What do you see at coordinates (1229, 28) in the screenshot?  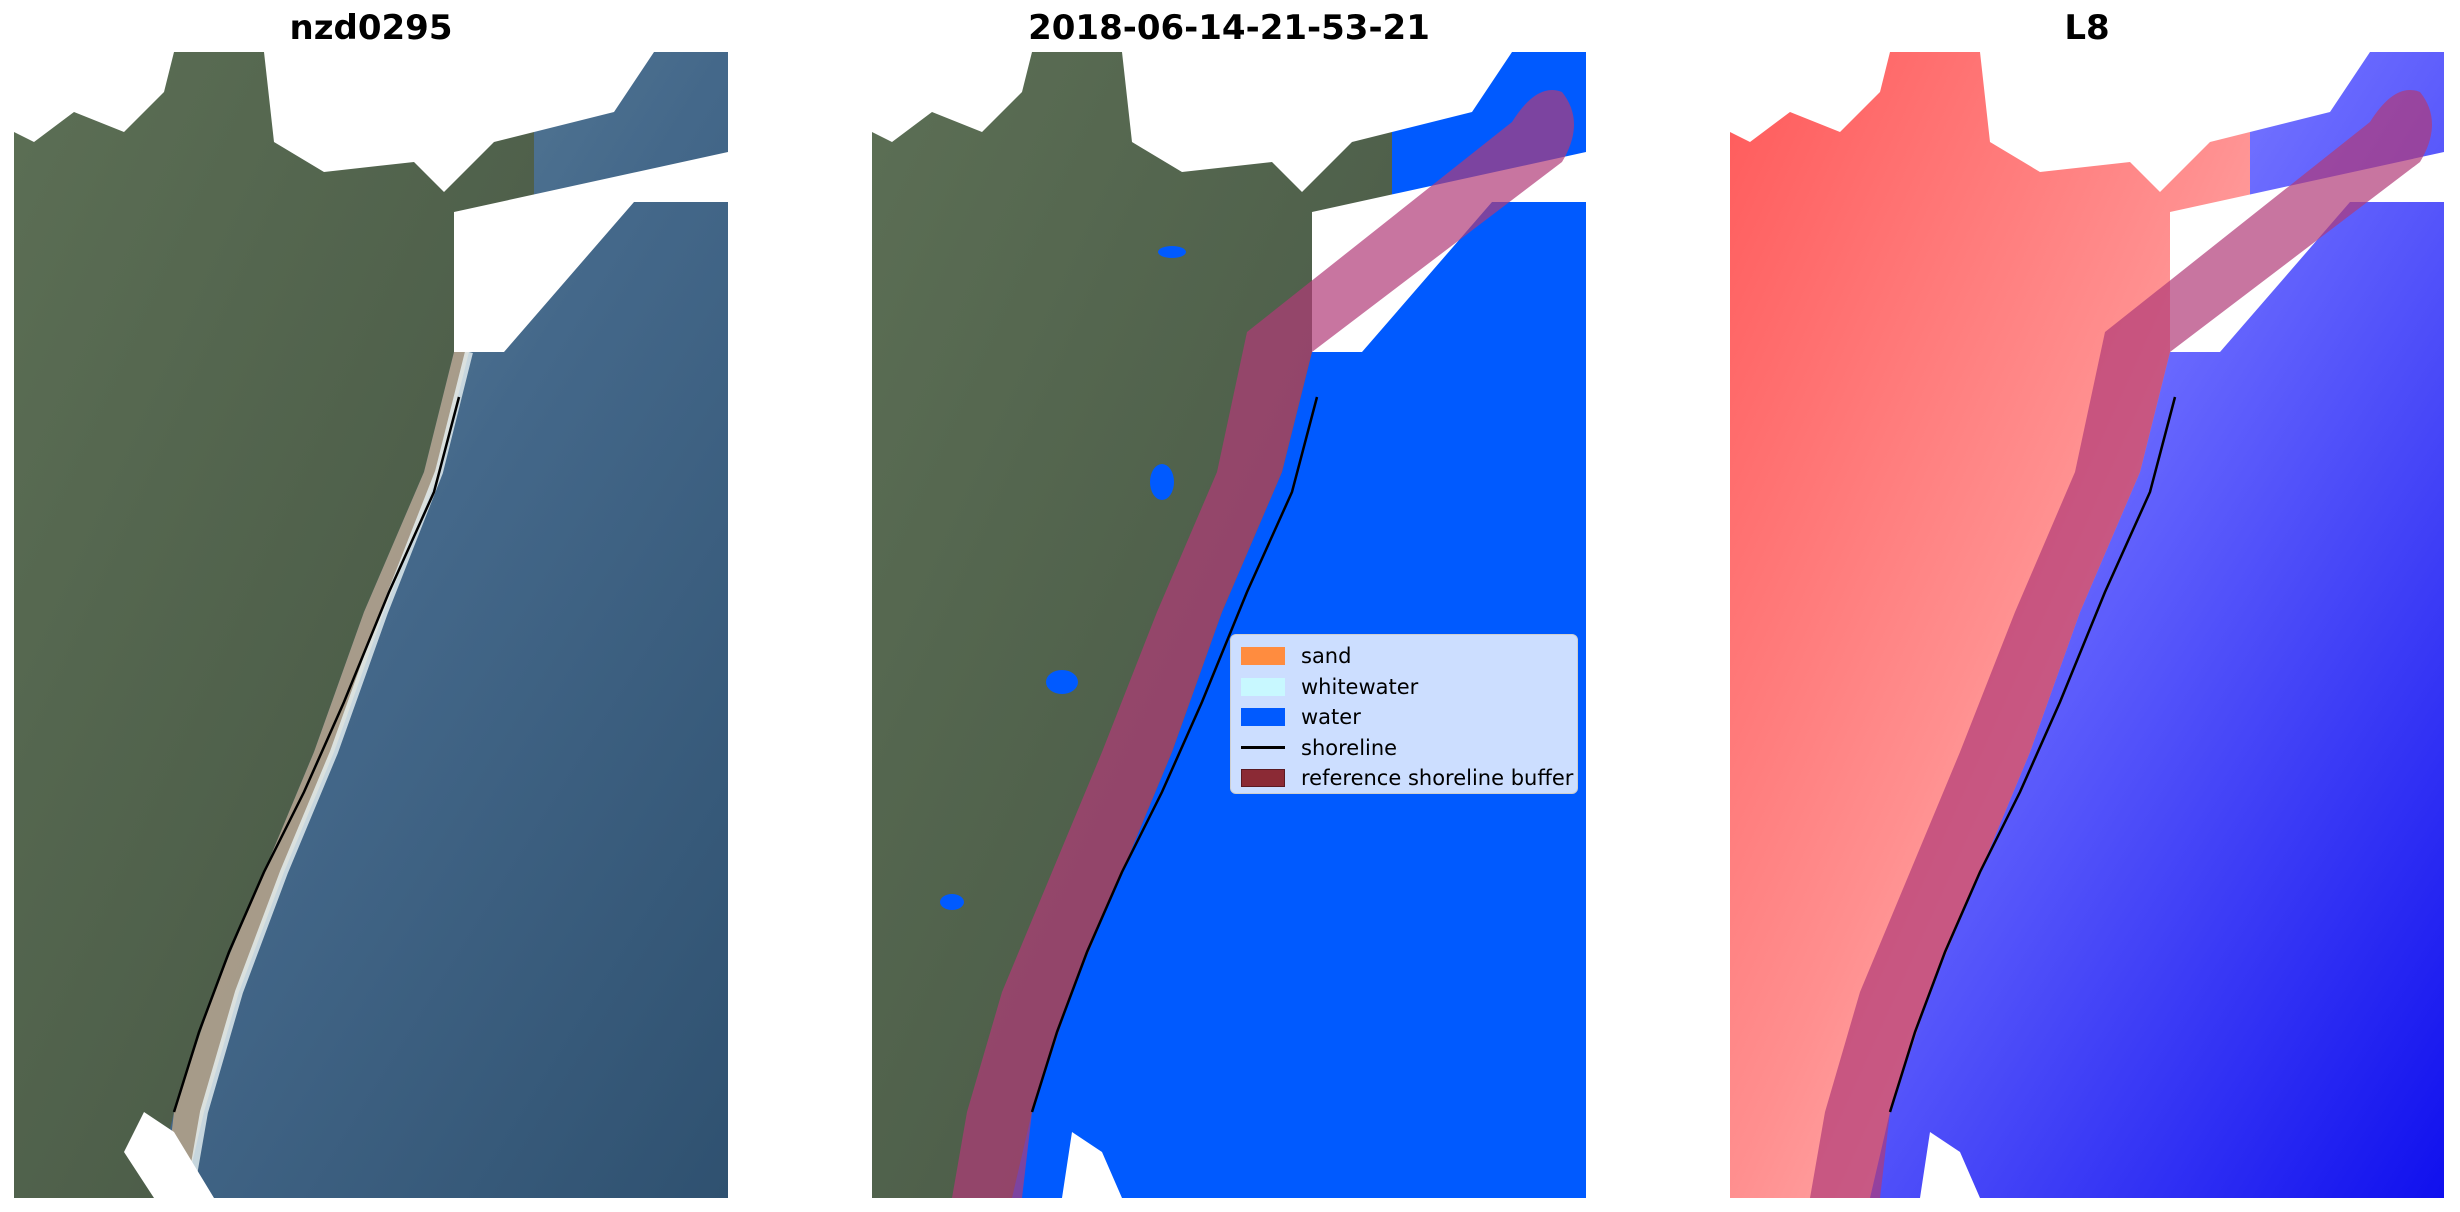 I see `panel-title-classification: 2018-06-14-21-53-21` at bounding box center [1229, 28].